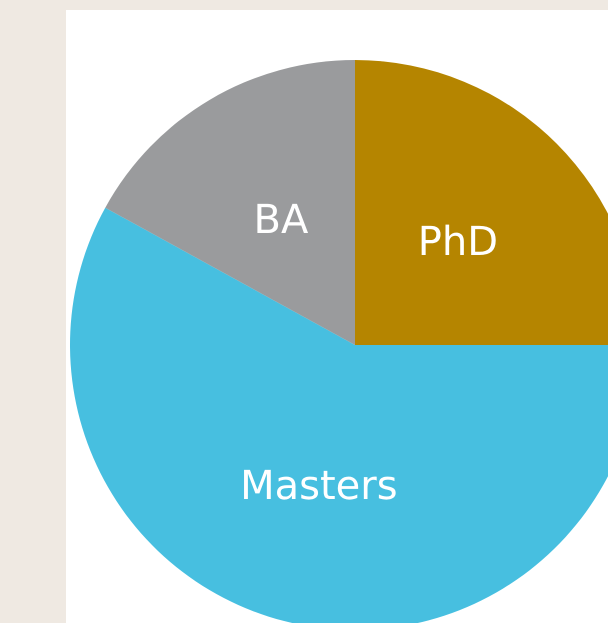 This screenshot has width=608, height=623. What do you see at coordinates (458, 242) in the screenshot?
I see `slice-label: PhD` at bounding box center [458, 242].